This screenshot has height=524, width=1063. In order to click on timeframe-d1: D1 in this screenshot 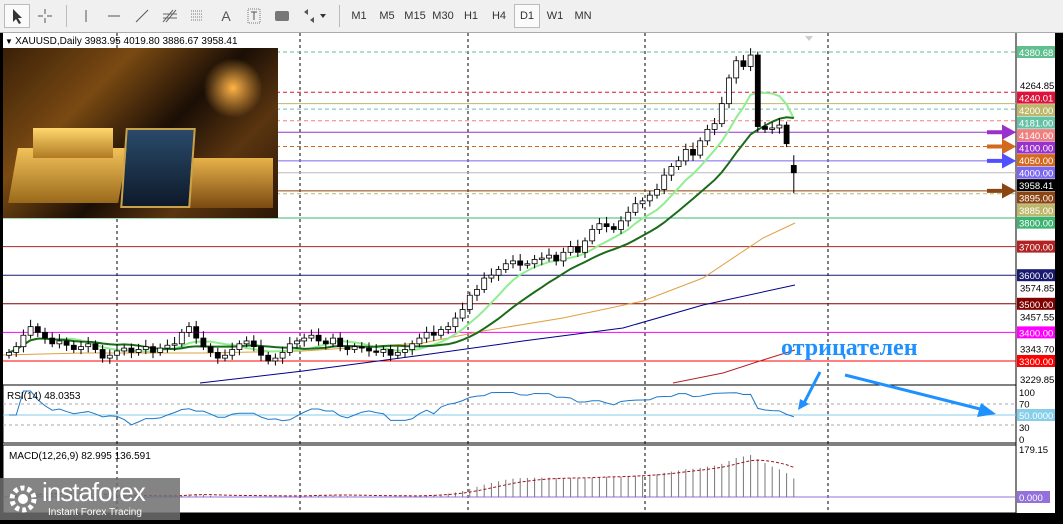, I will do `click(527, 16)`.